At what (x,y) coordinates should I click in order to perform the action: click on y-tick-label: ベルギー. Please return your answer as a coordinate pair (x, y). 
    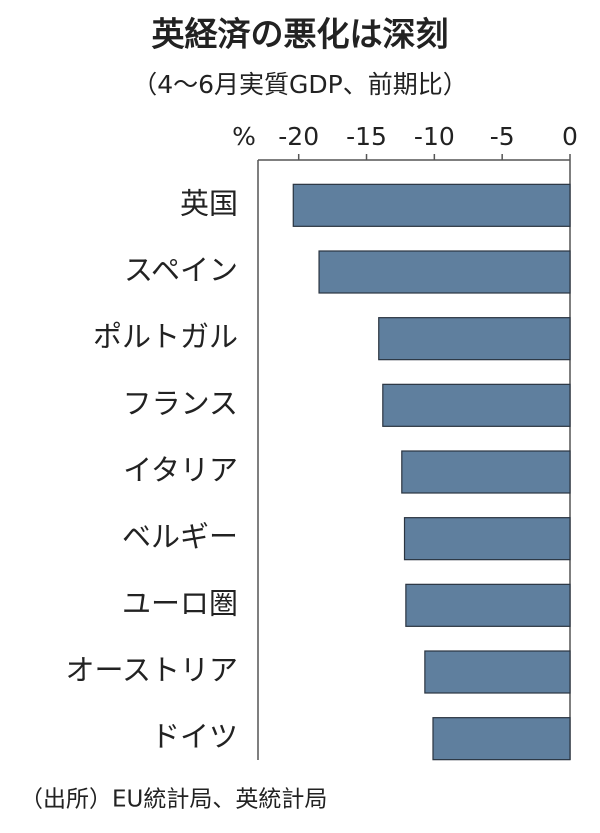
    Looking at the image, I should click on (180, 537).